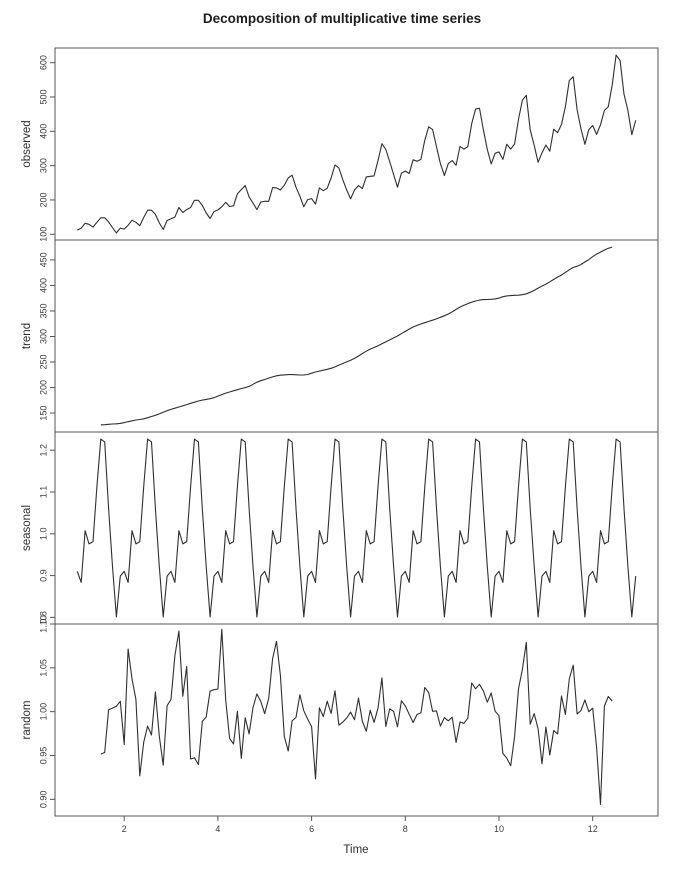 Image resolution: width=681 pixels, height=881 pixels. I want to click on x-tick-label: 2, so click(124, 829).